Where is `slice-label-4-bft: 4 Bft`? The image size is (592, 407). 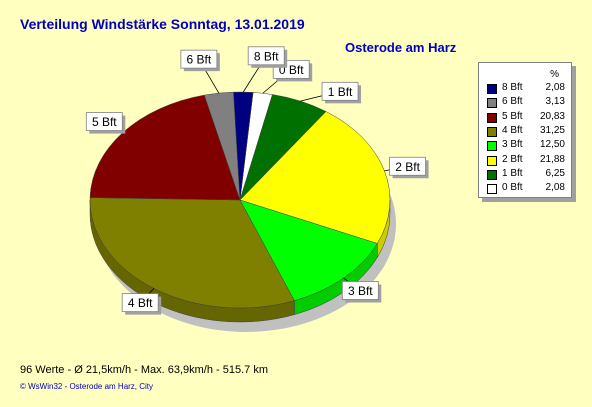
slice-label-4-bft: 4 Bft is located at coordinates (140, 303).